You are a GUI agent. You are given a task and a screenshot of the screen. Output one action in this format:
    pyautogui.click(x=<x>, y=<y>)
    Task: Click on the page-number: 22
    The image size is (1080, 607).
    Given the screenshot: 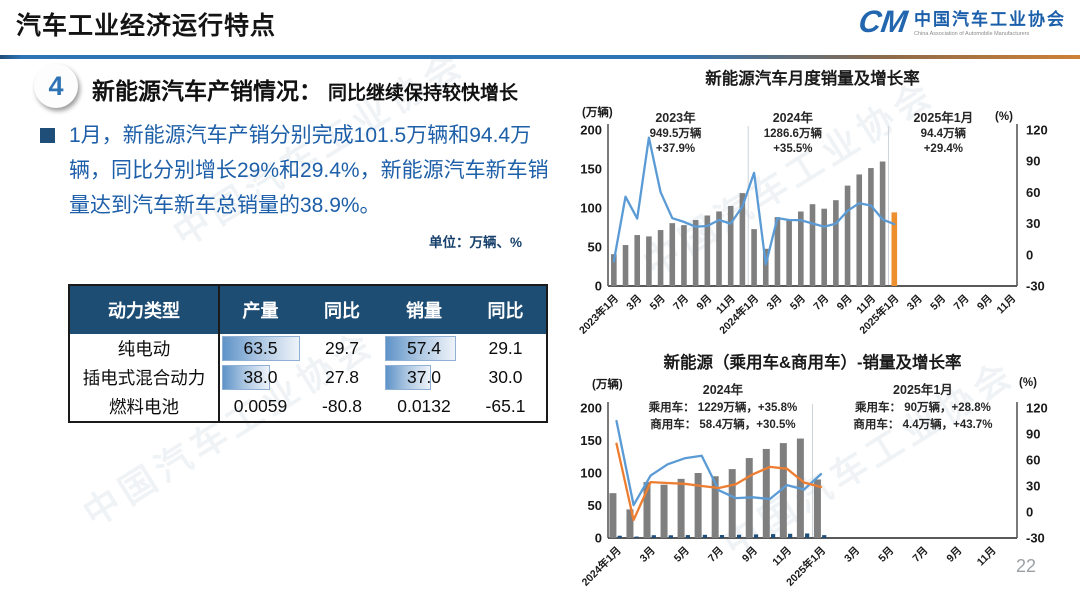 What is the action you would take?
    pyautogui.click(x=1025, y=566)
    